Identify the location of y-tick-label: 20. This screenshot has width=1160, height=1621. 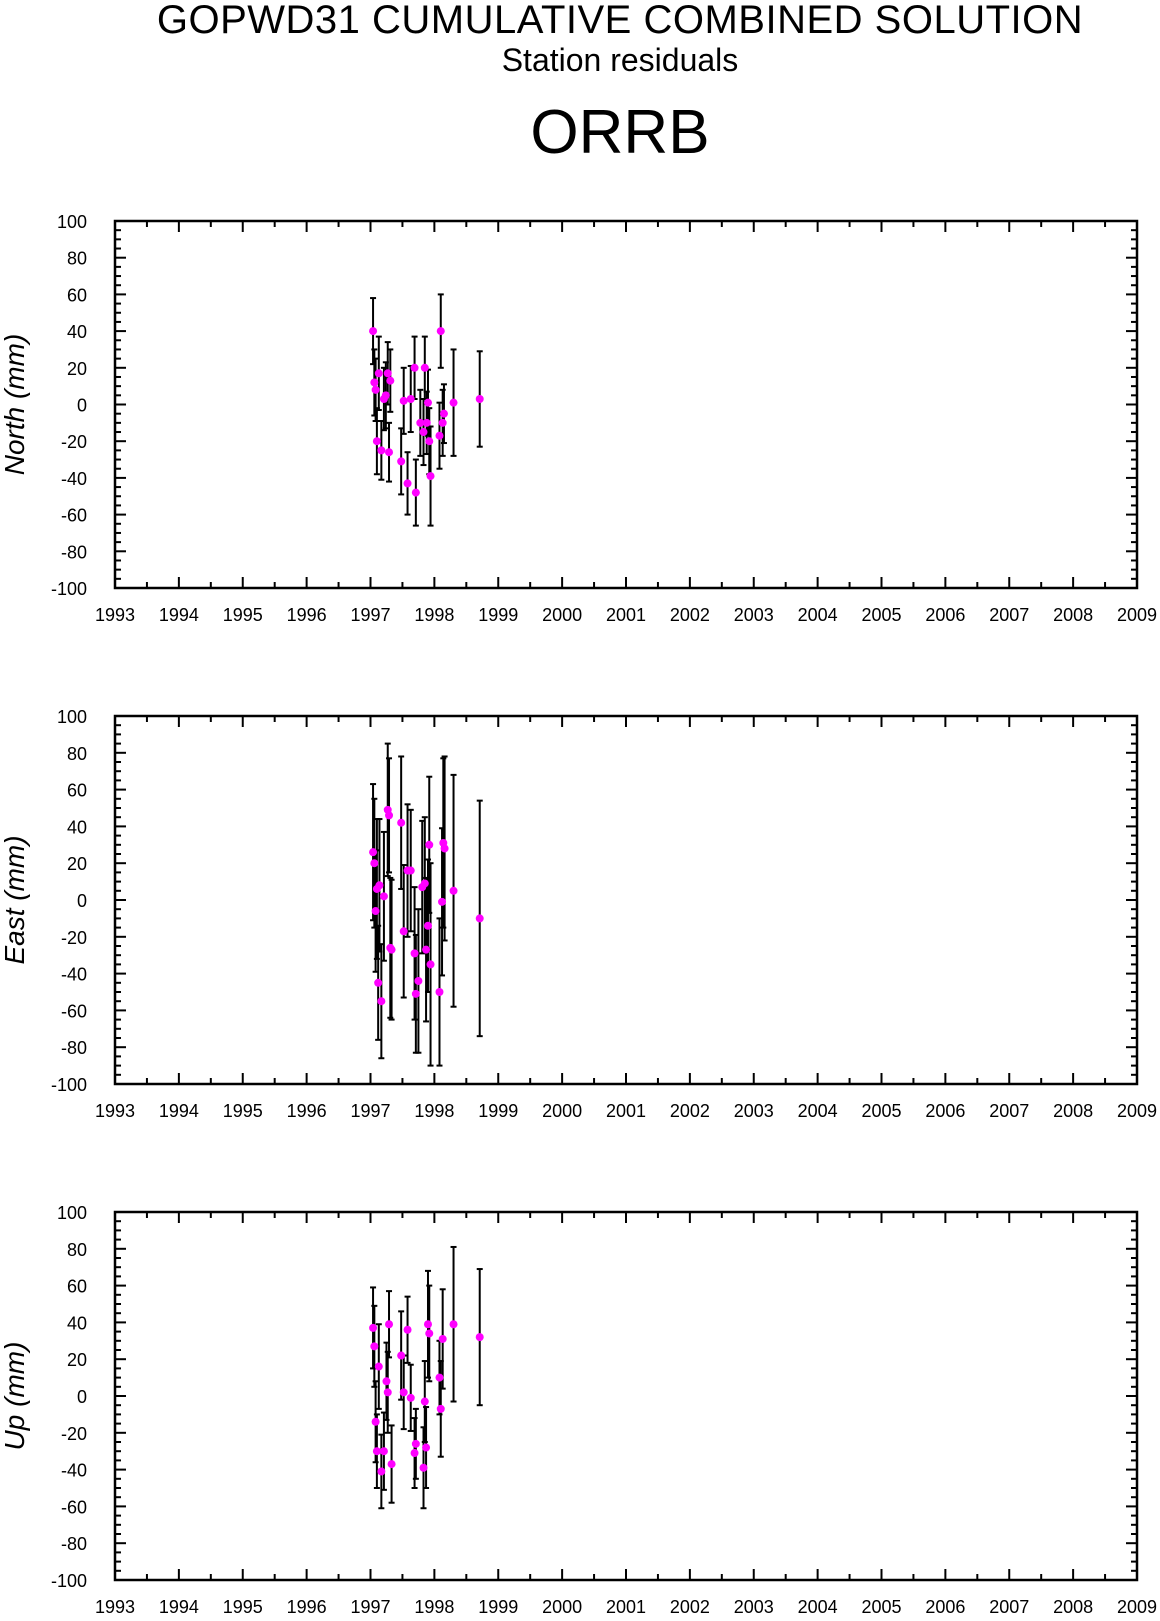
(77, 864).